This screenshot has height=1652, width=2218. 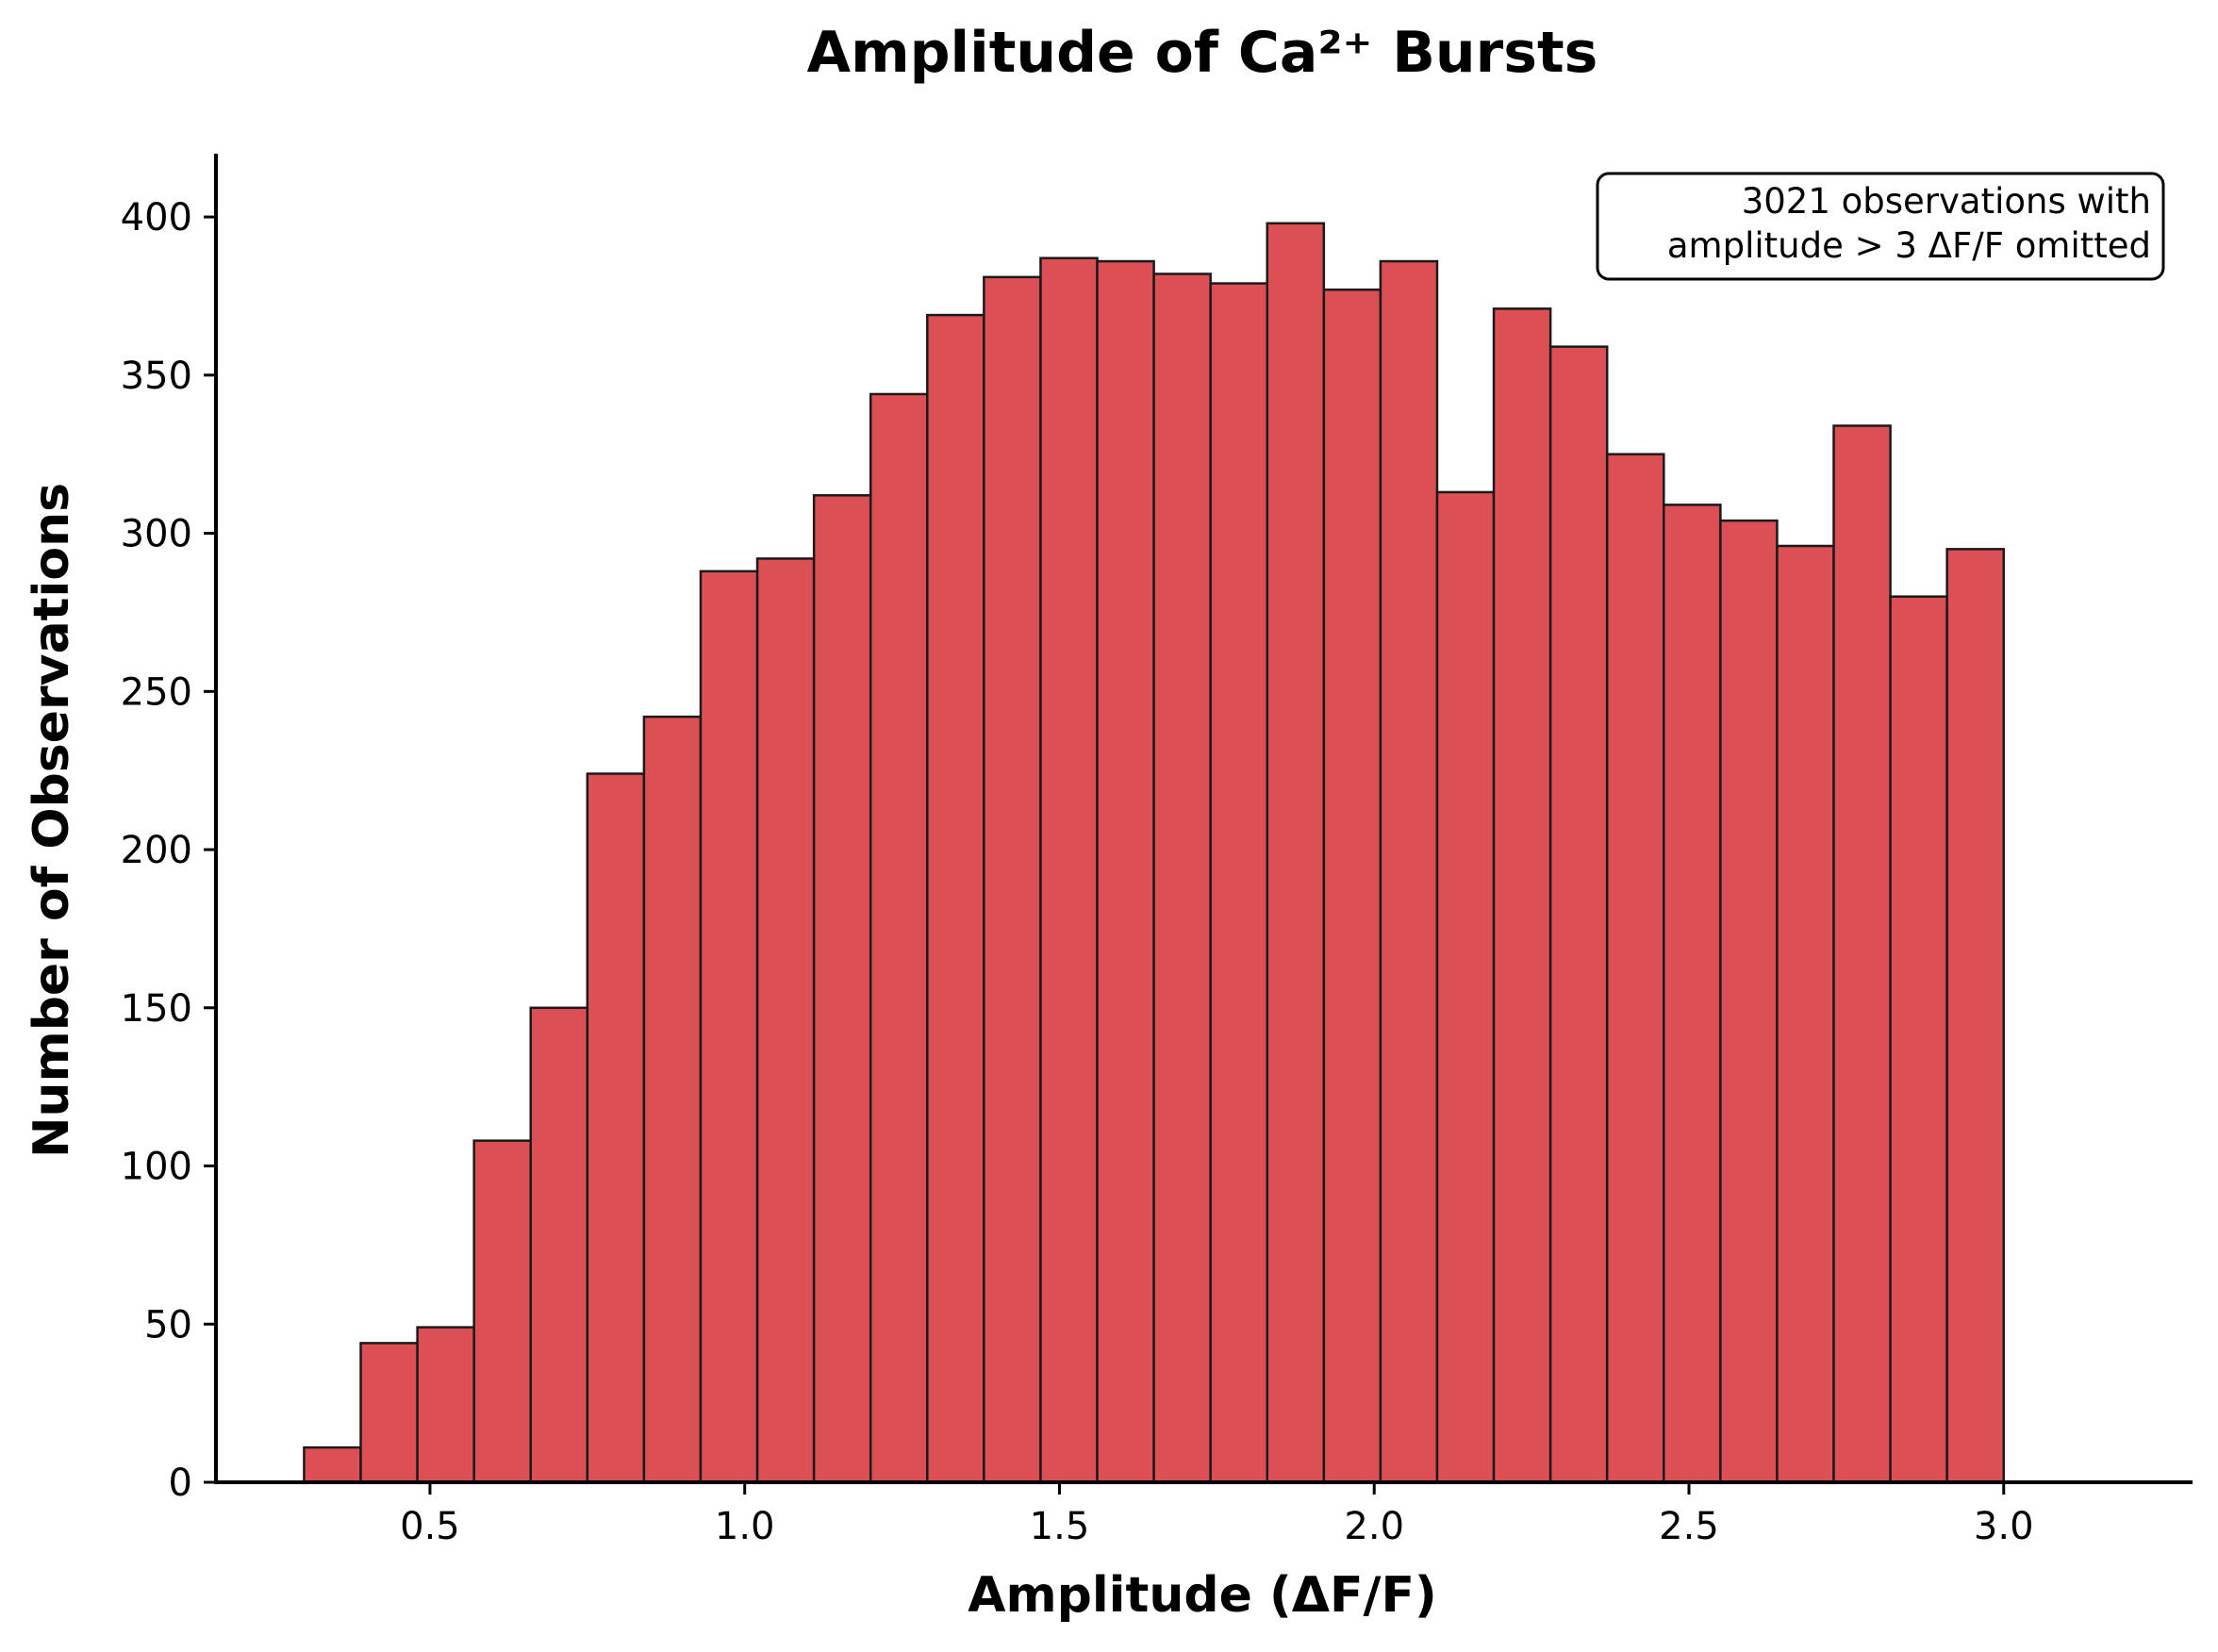 I want to click on x-tick-label: 2.0, so click(x=1374, y=1526).